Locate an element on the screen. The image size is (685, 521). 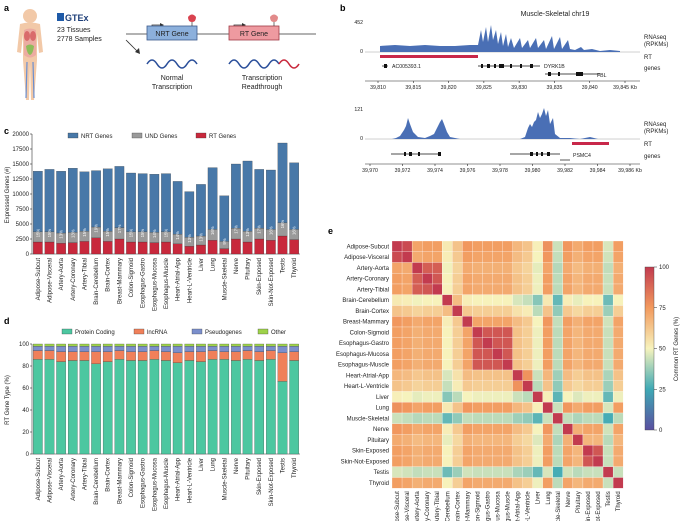
heatmap-row-label: Esophagus-Gastro is located at coordinates (364, 344).